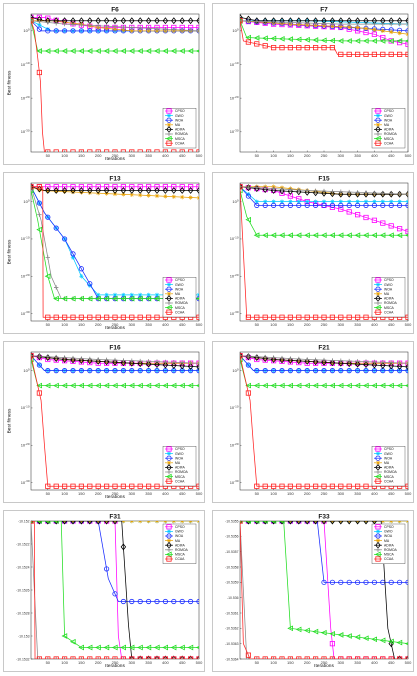 This screenshot has height=676, width=417. I want to click on x-tick-label: 150, so click(290, 493).